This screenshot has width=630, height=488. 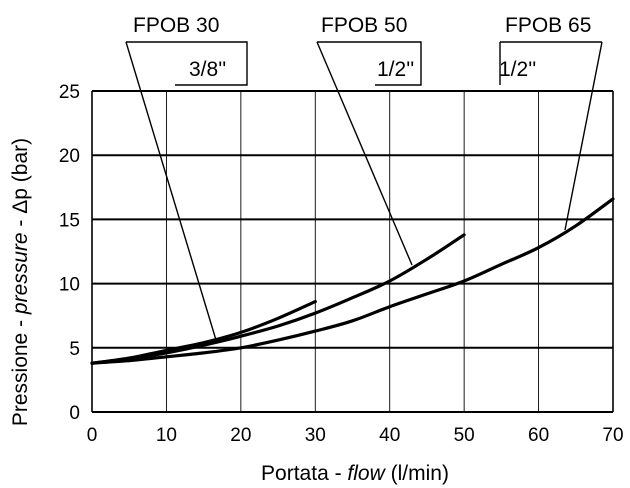 I want to click on y-axis-label: Pressione - pressure - Δp (bar), so click(x=20, y=282).